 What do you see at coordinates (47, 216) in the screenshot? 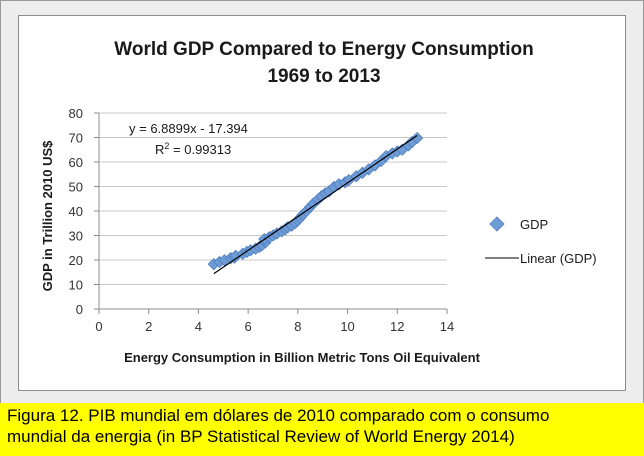
I see `y-axis-label: GDP in Trillion 2010 US$` at bounding box center [47, 216].